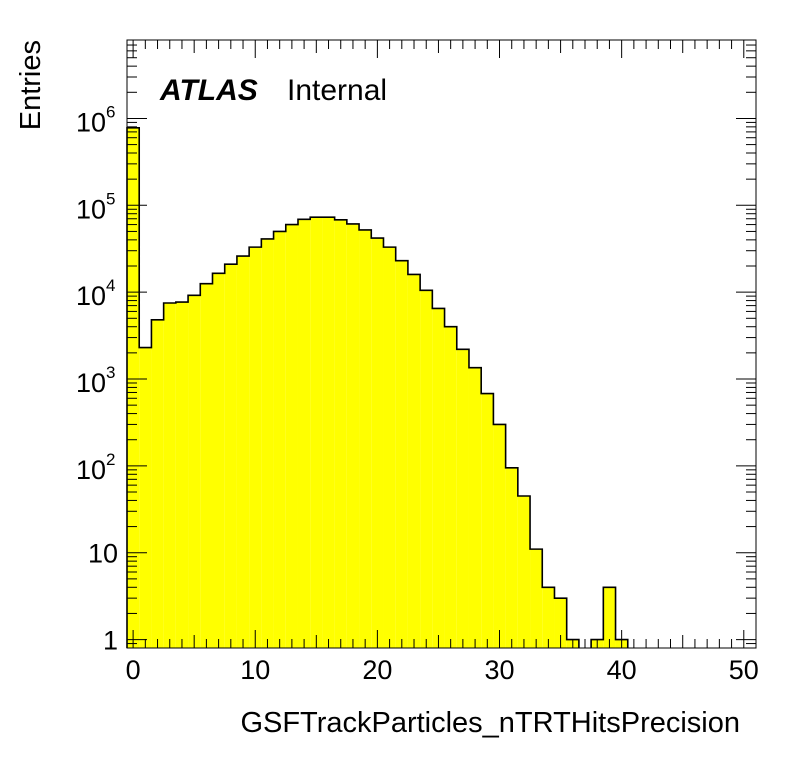 This screenshot has height=772, width=796. What do you see at coordinates (622, 670) in the screenshot?
I see `x-tick-label: 40` at bounding box center [622, 670].